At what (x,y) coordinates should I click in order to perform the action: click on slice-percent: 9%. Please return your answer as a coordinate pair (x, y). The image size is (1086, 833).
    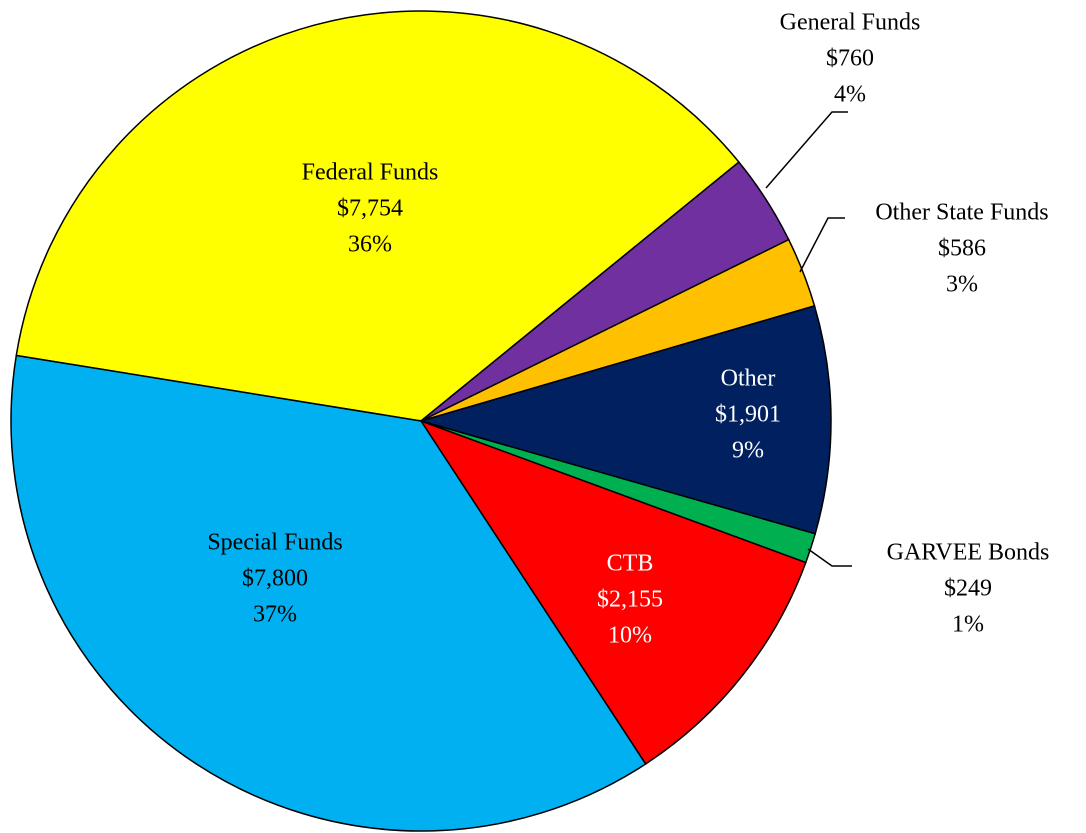
    Looking at the image, I should click on (748, 451).